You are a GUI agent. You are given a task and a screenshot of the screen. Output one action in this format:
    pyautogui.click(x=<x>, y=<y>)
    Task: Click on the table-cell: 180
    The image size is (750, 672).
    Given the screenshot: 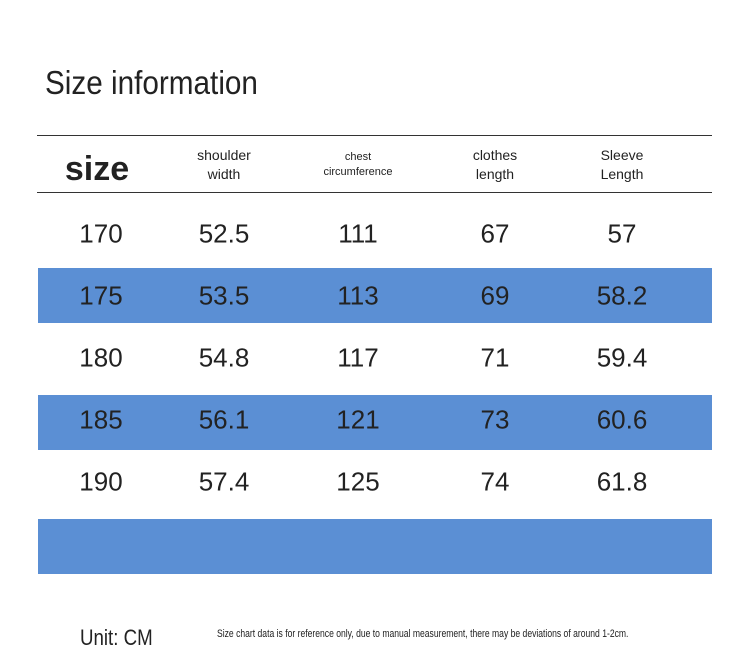 What is the action you would take?
    pyautogui.click(x=101, y=357)
    